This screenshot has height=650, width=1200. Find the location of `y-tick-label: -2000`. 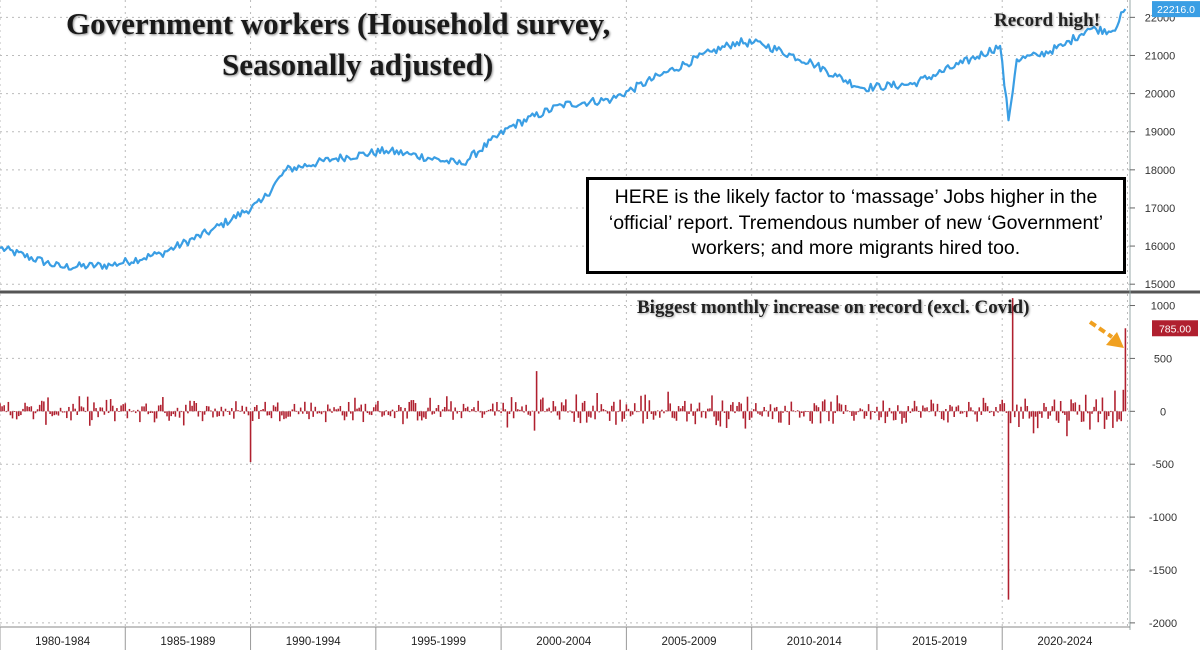

y-tick-label: -2000 is located at coordinates (1163, 624).